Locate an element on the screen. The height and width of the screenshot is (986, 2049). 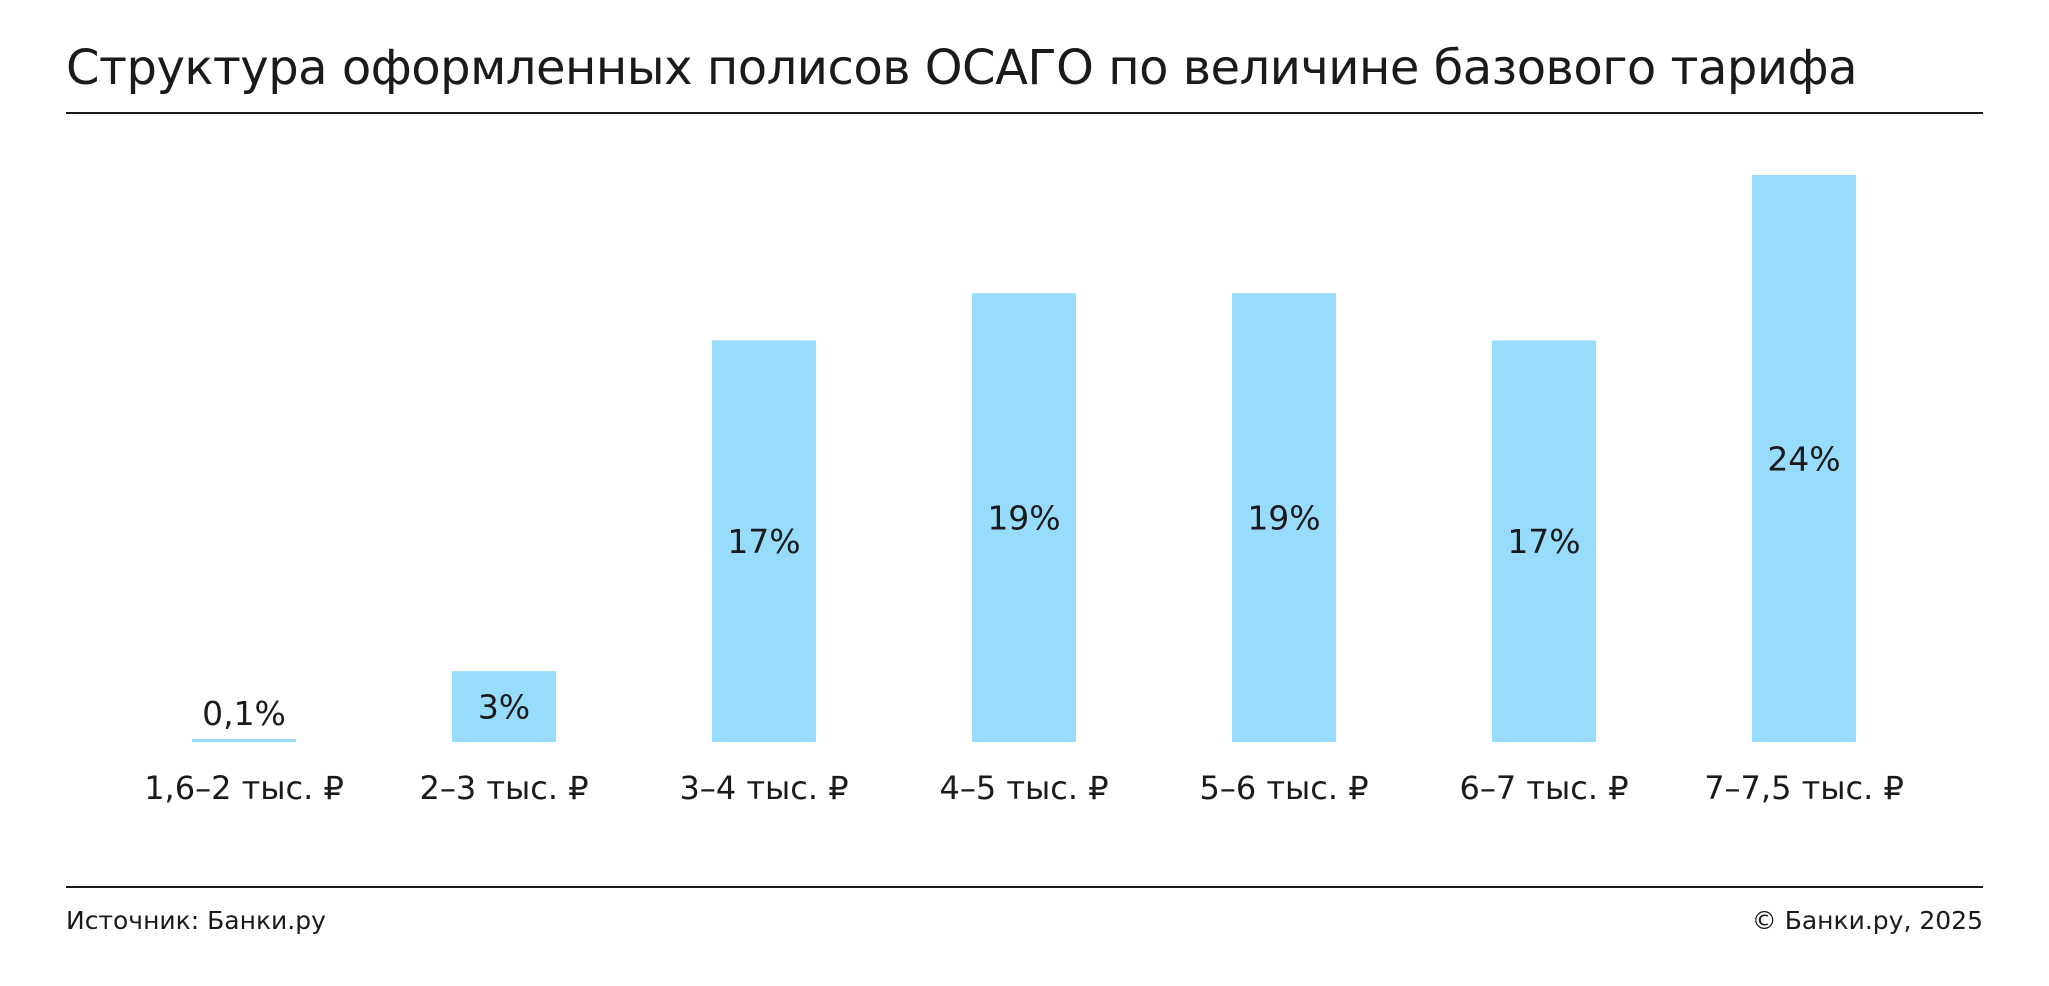
copyright-note: © Банки.ру, 2025 is located at coordinates (1867, 920).